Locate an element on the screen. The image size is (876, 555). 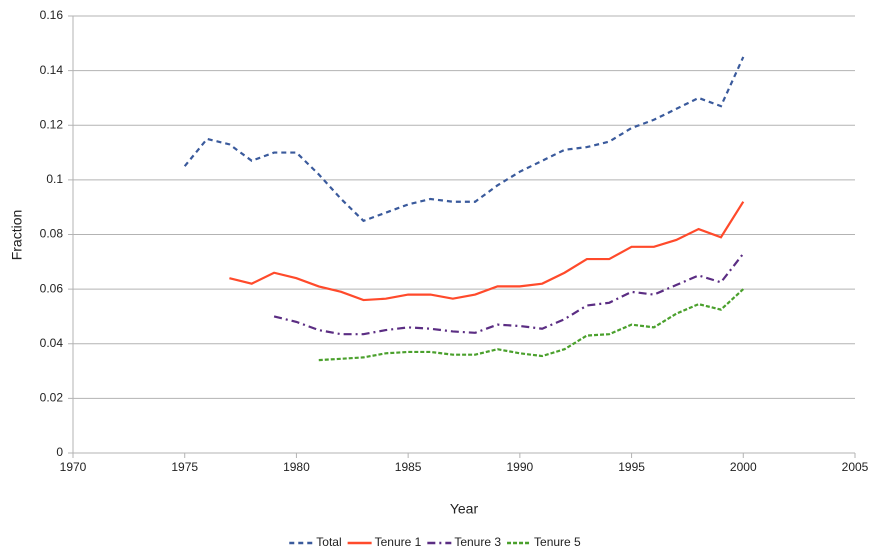
x-tick-label: 1975 is located at coordinates (184, 467).